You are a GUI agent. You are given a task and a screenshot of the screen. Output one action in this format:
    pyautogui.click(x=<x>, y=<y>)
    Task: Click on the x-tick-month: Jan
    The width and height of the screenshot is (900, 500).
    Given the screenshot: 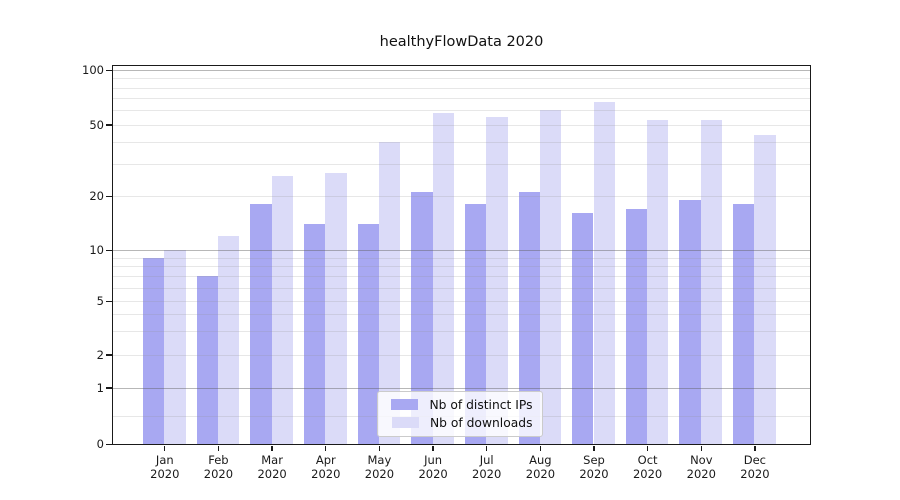 What is the action you would take?
    pyautogui.click(x=164, y=459)
    